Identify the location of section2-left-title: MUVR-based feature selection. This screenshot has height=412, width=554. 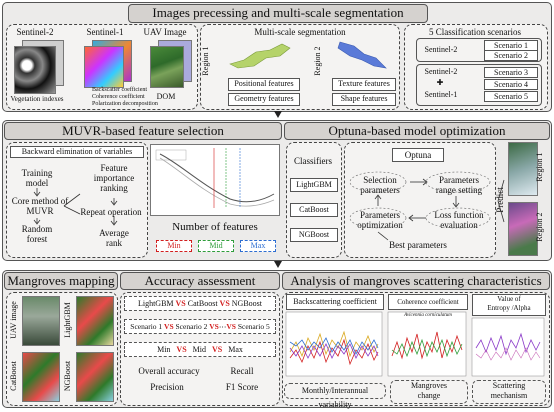
(143, 131).